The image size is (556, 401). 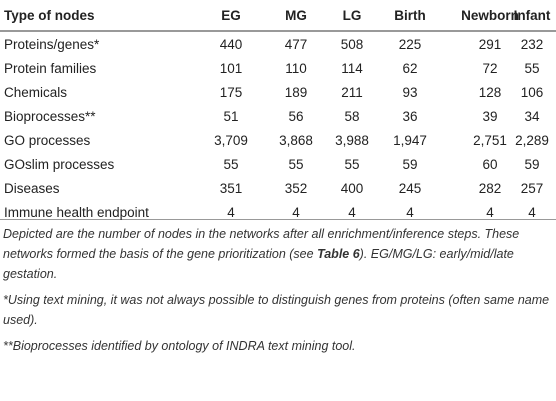 I want to click on value-cell: 257, so click(x=532, y=188).